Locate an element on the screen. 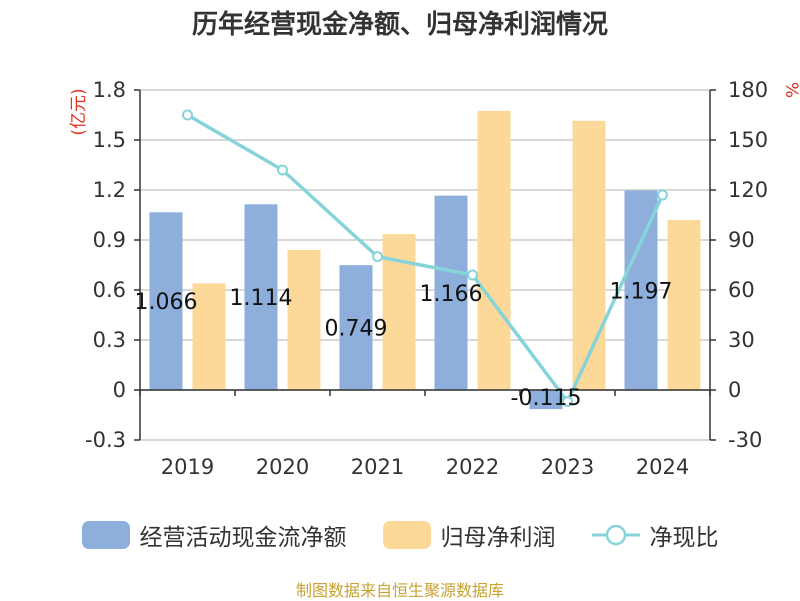 Image resolution: width=800 pixels, height=601 pixels. chart-title: 历年经营现金净额、归母净利润情况 is located at coordinates (399, 25).